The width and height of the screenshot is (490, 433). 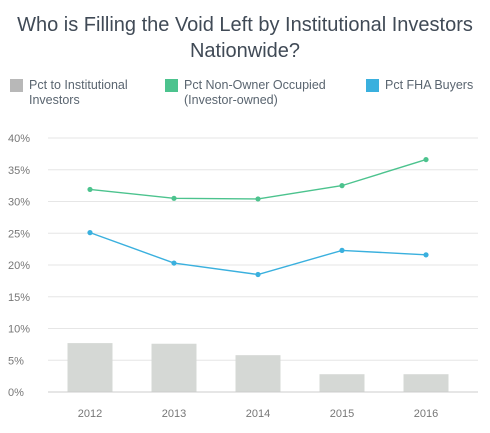 What do you see at coordinates (342, 414) in the screenshot?
I see `x-tick-label: 2015` at bounding box center [342, 414].